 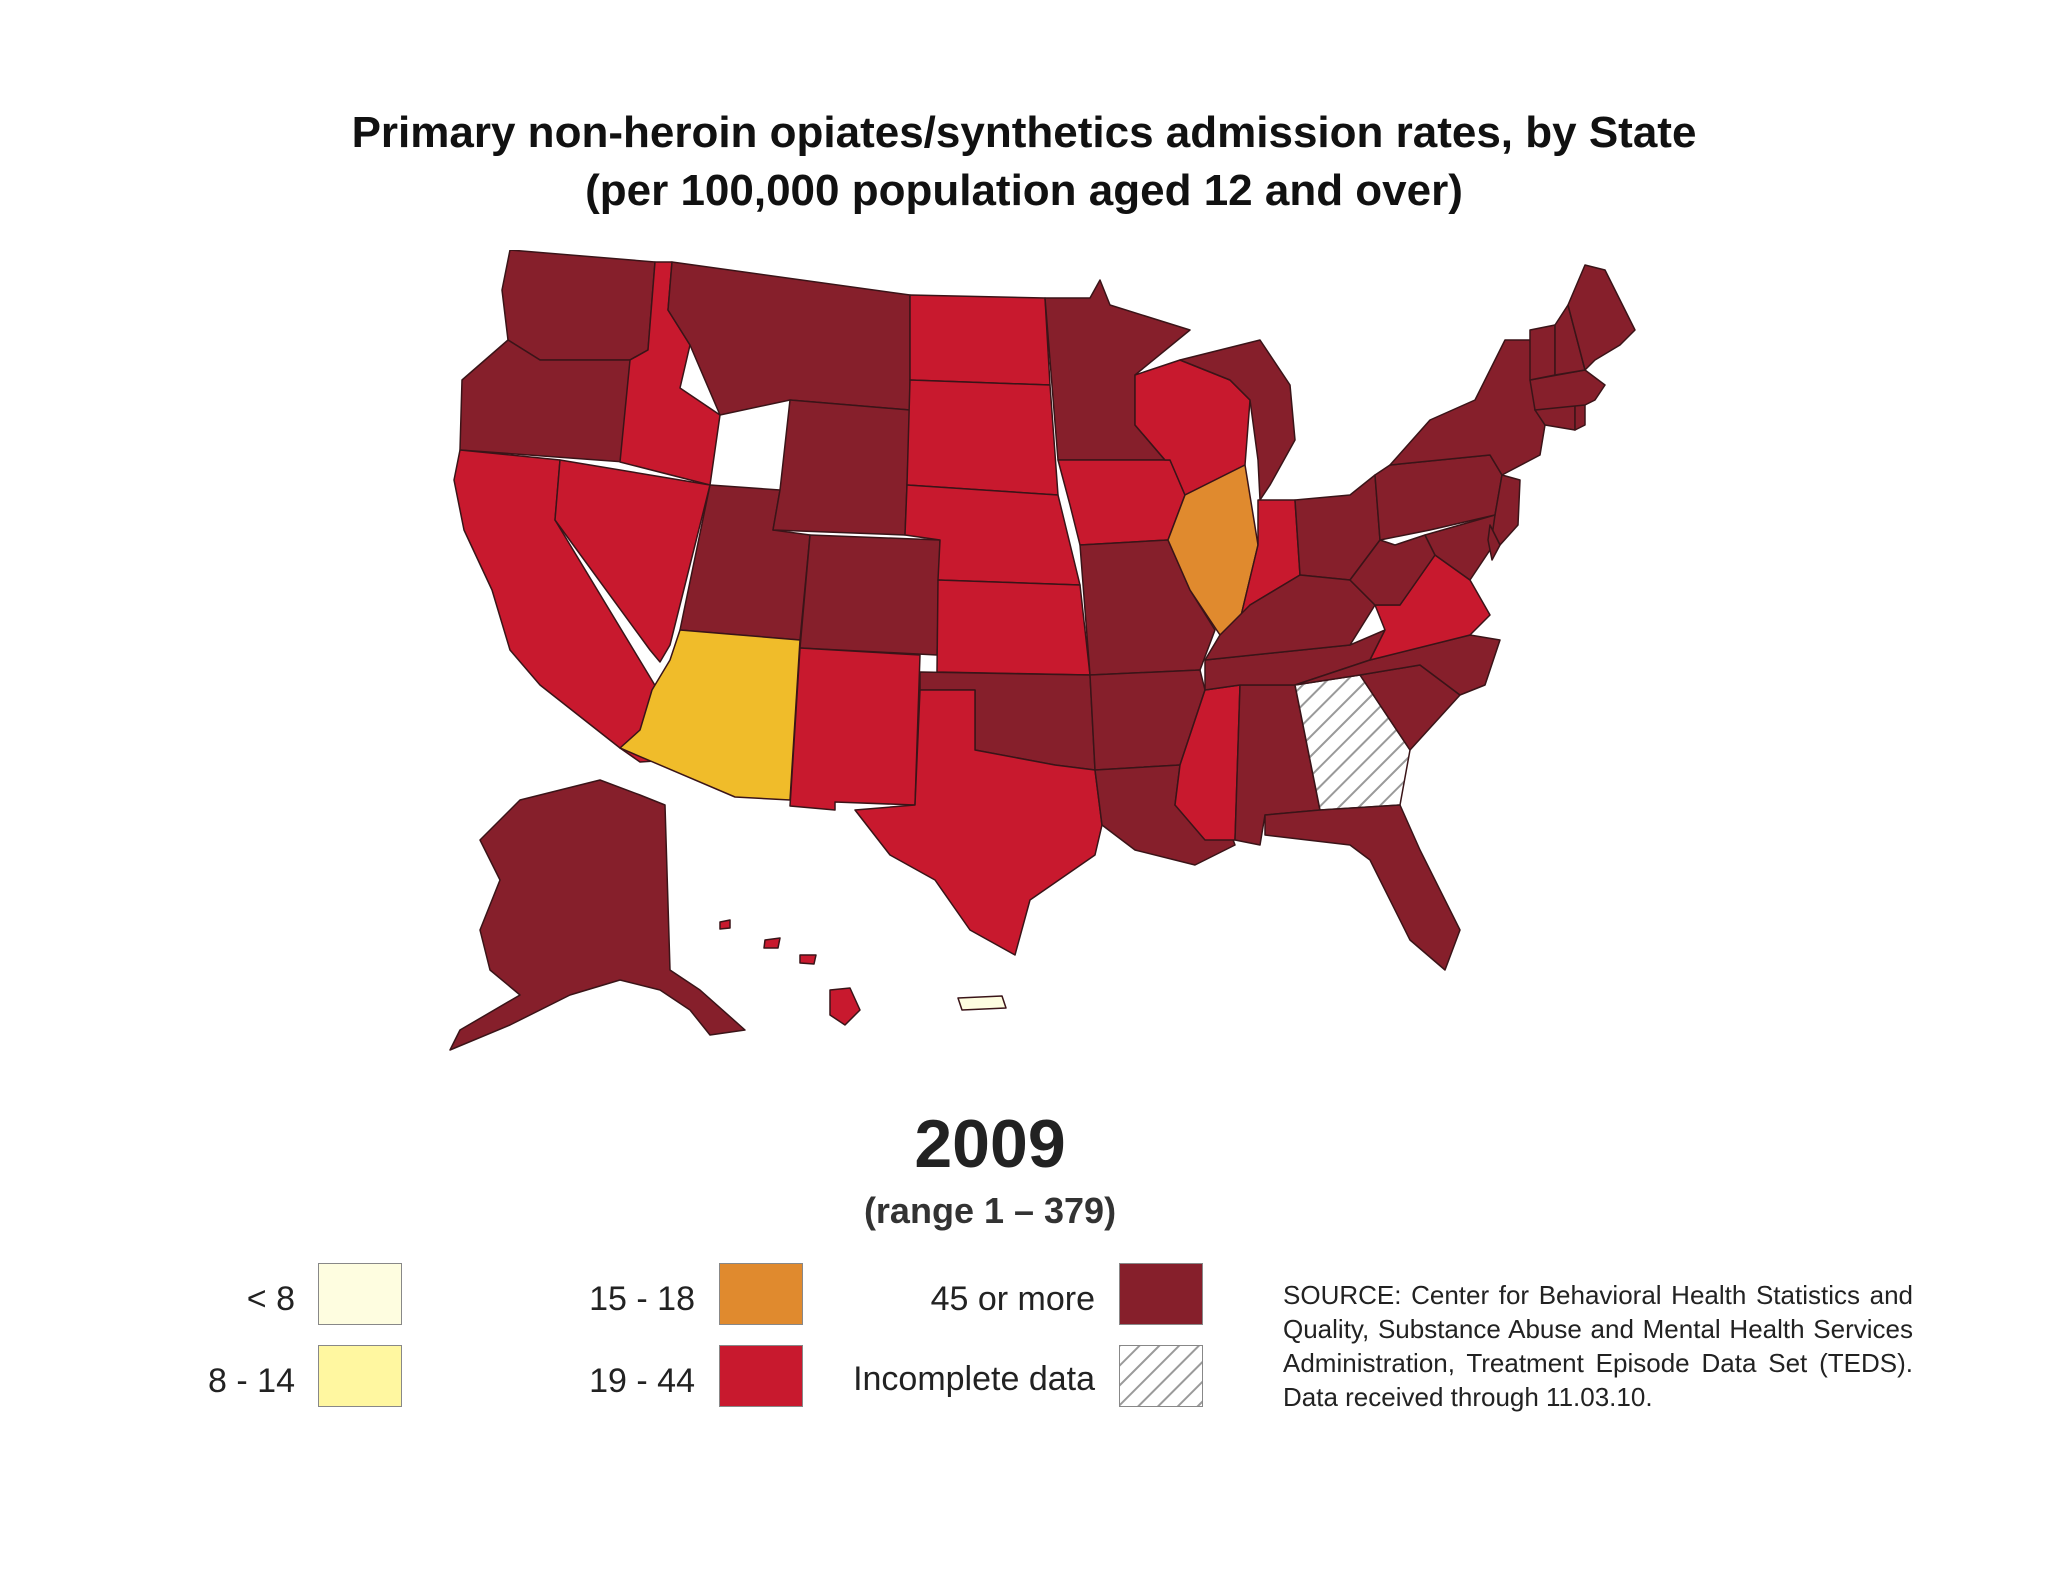 What do you see at coordinates (845, 1006) in the screenshot?
I see `state-hawaii` at bounding box center [845, 1006].